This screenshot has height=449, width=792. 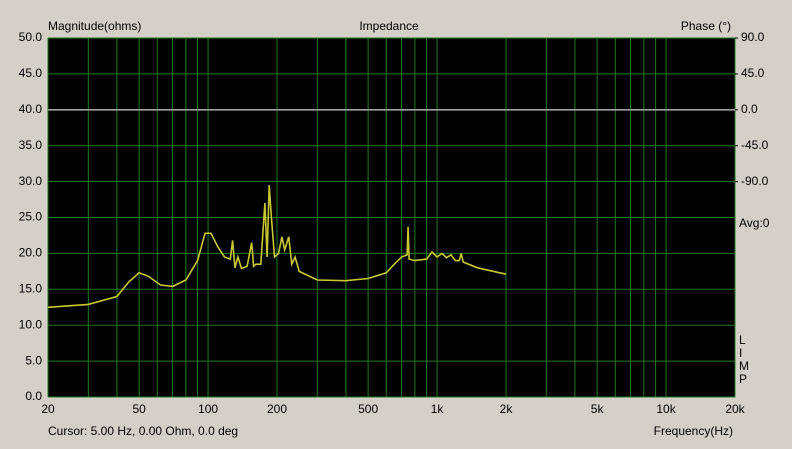 I want to click on x-tick-label: 500, so click(x=368, y=409).